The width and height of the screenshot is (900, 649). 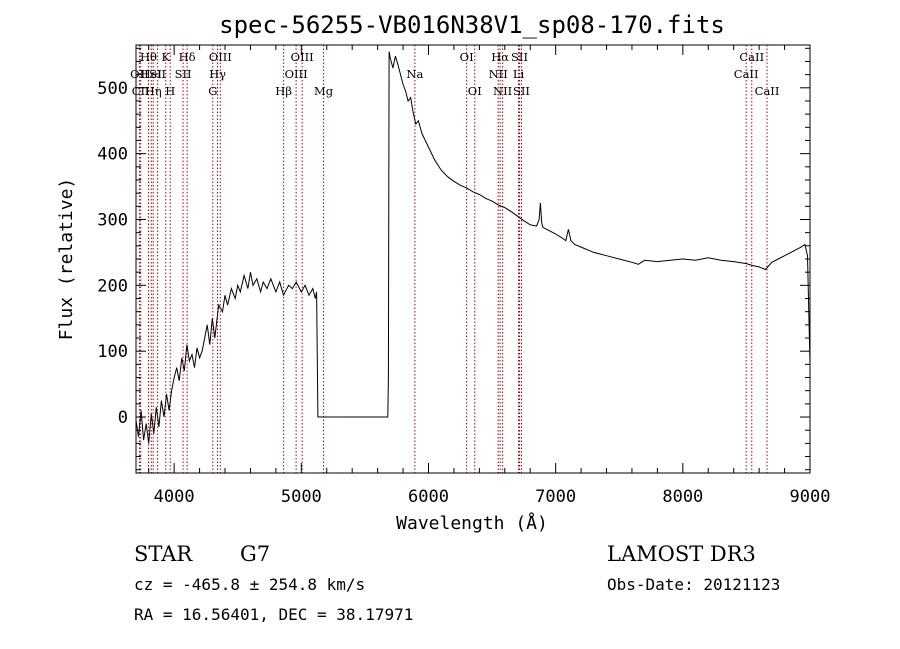 I want to click on line-label: HeI, so click(x=151, y=74).